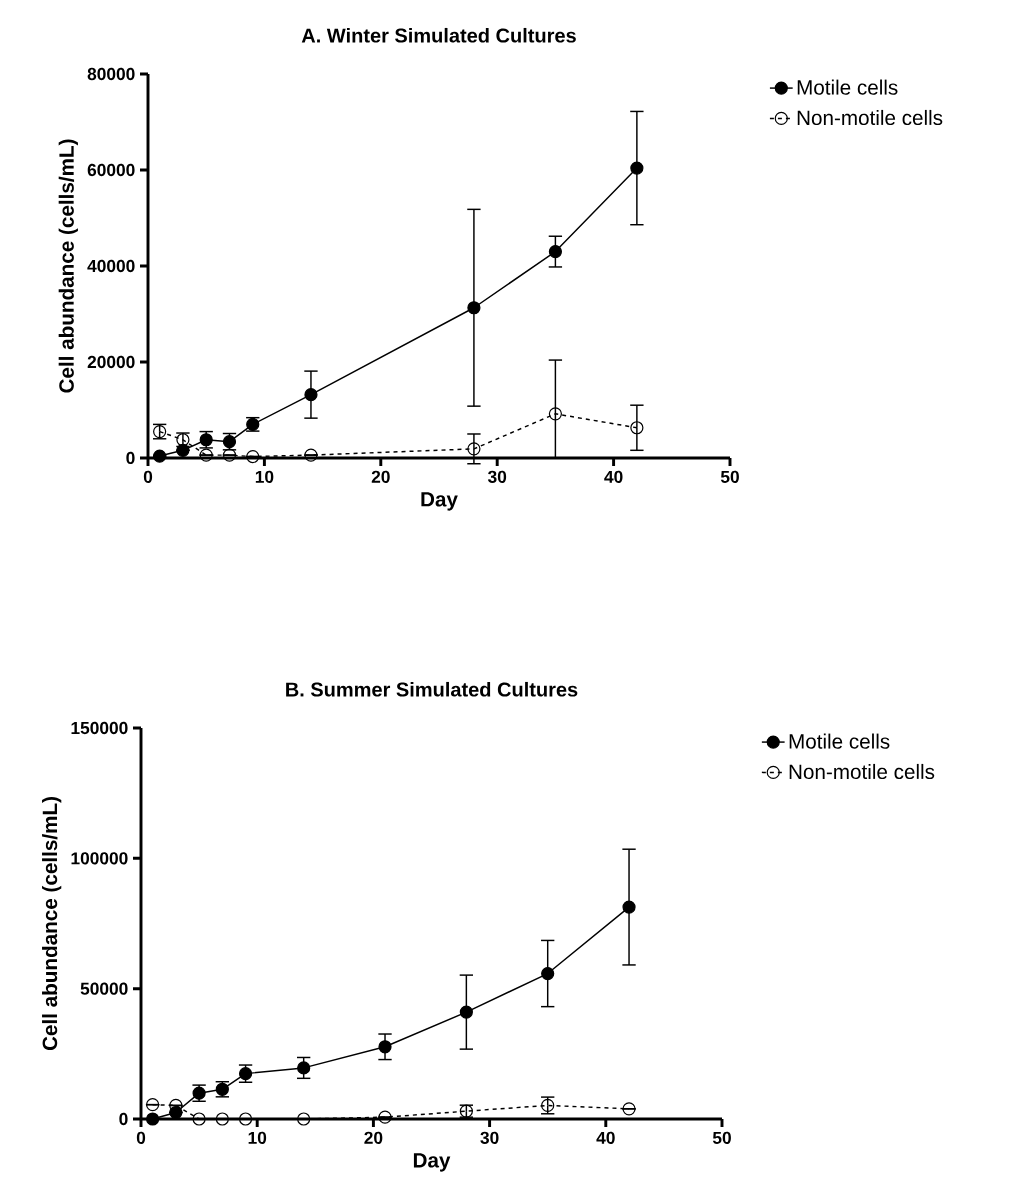 The height and width of the screenshot is (1198, 1029). Describe the element at coordinates (99, 728) in the screenshot. I see `y-tick-label: 150000` at that location.